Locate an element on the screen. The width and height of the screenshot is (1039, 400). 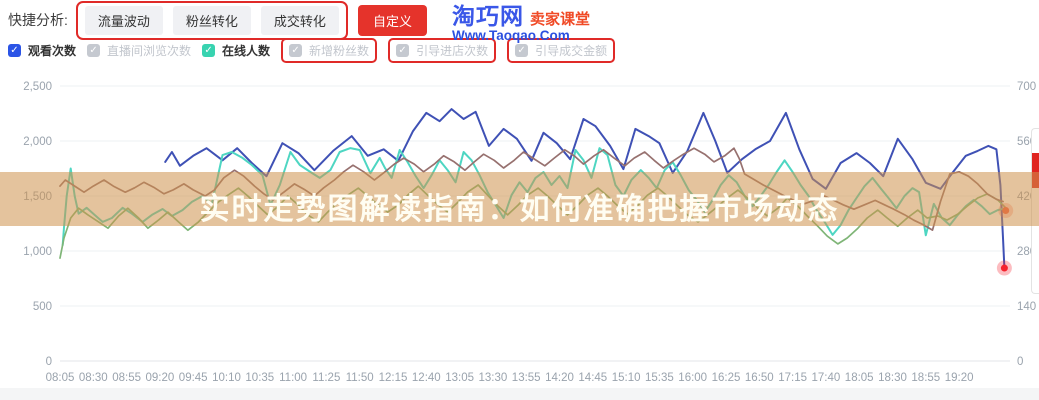
legend-label: 新增粉丝数 is located at coordinates (339, 50).